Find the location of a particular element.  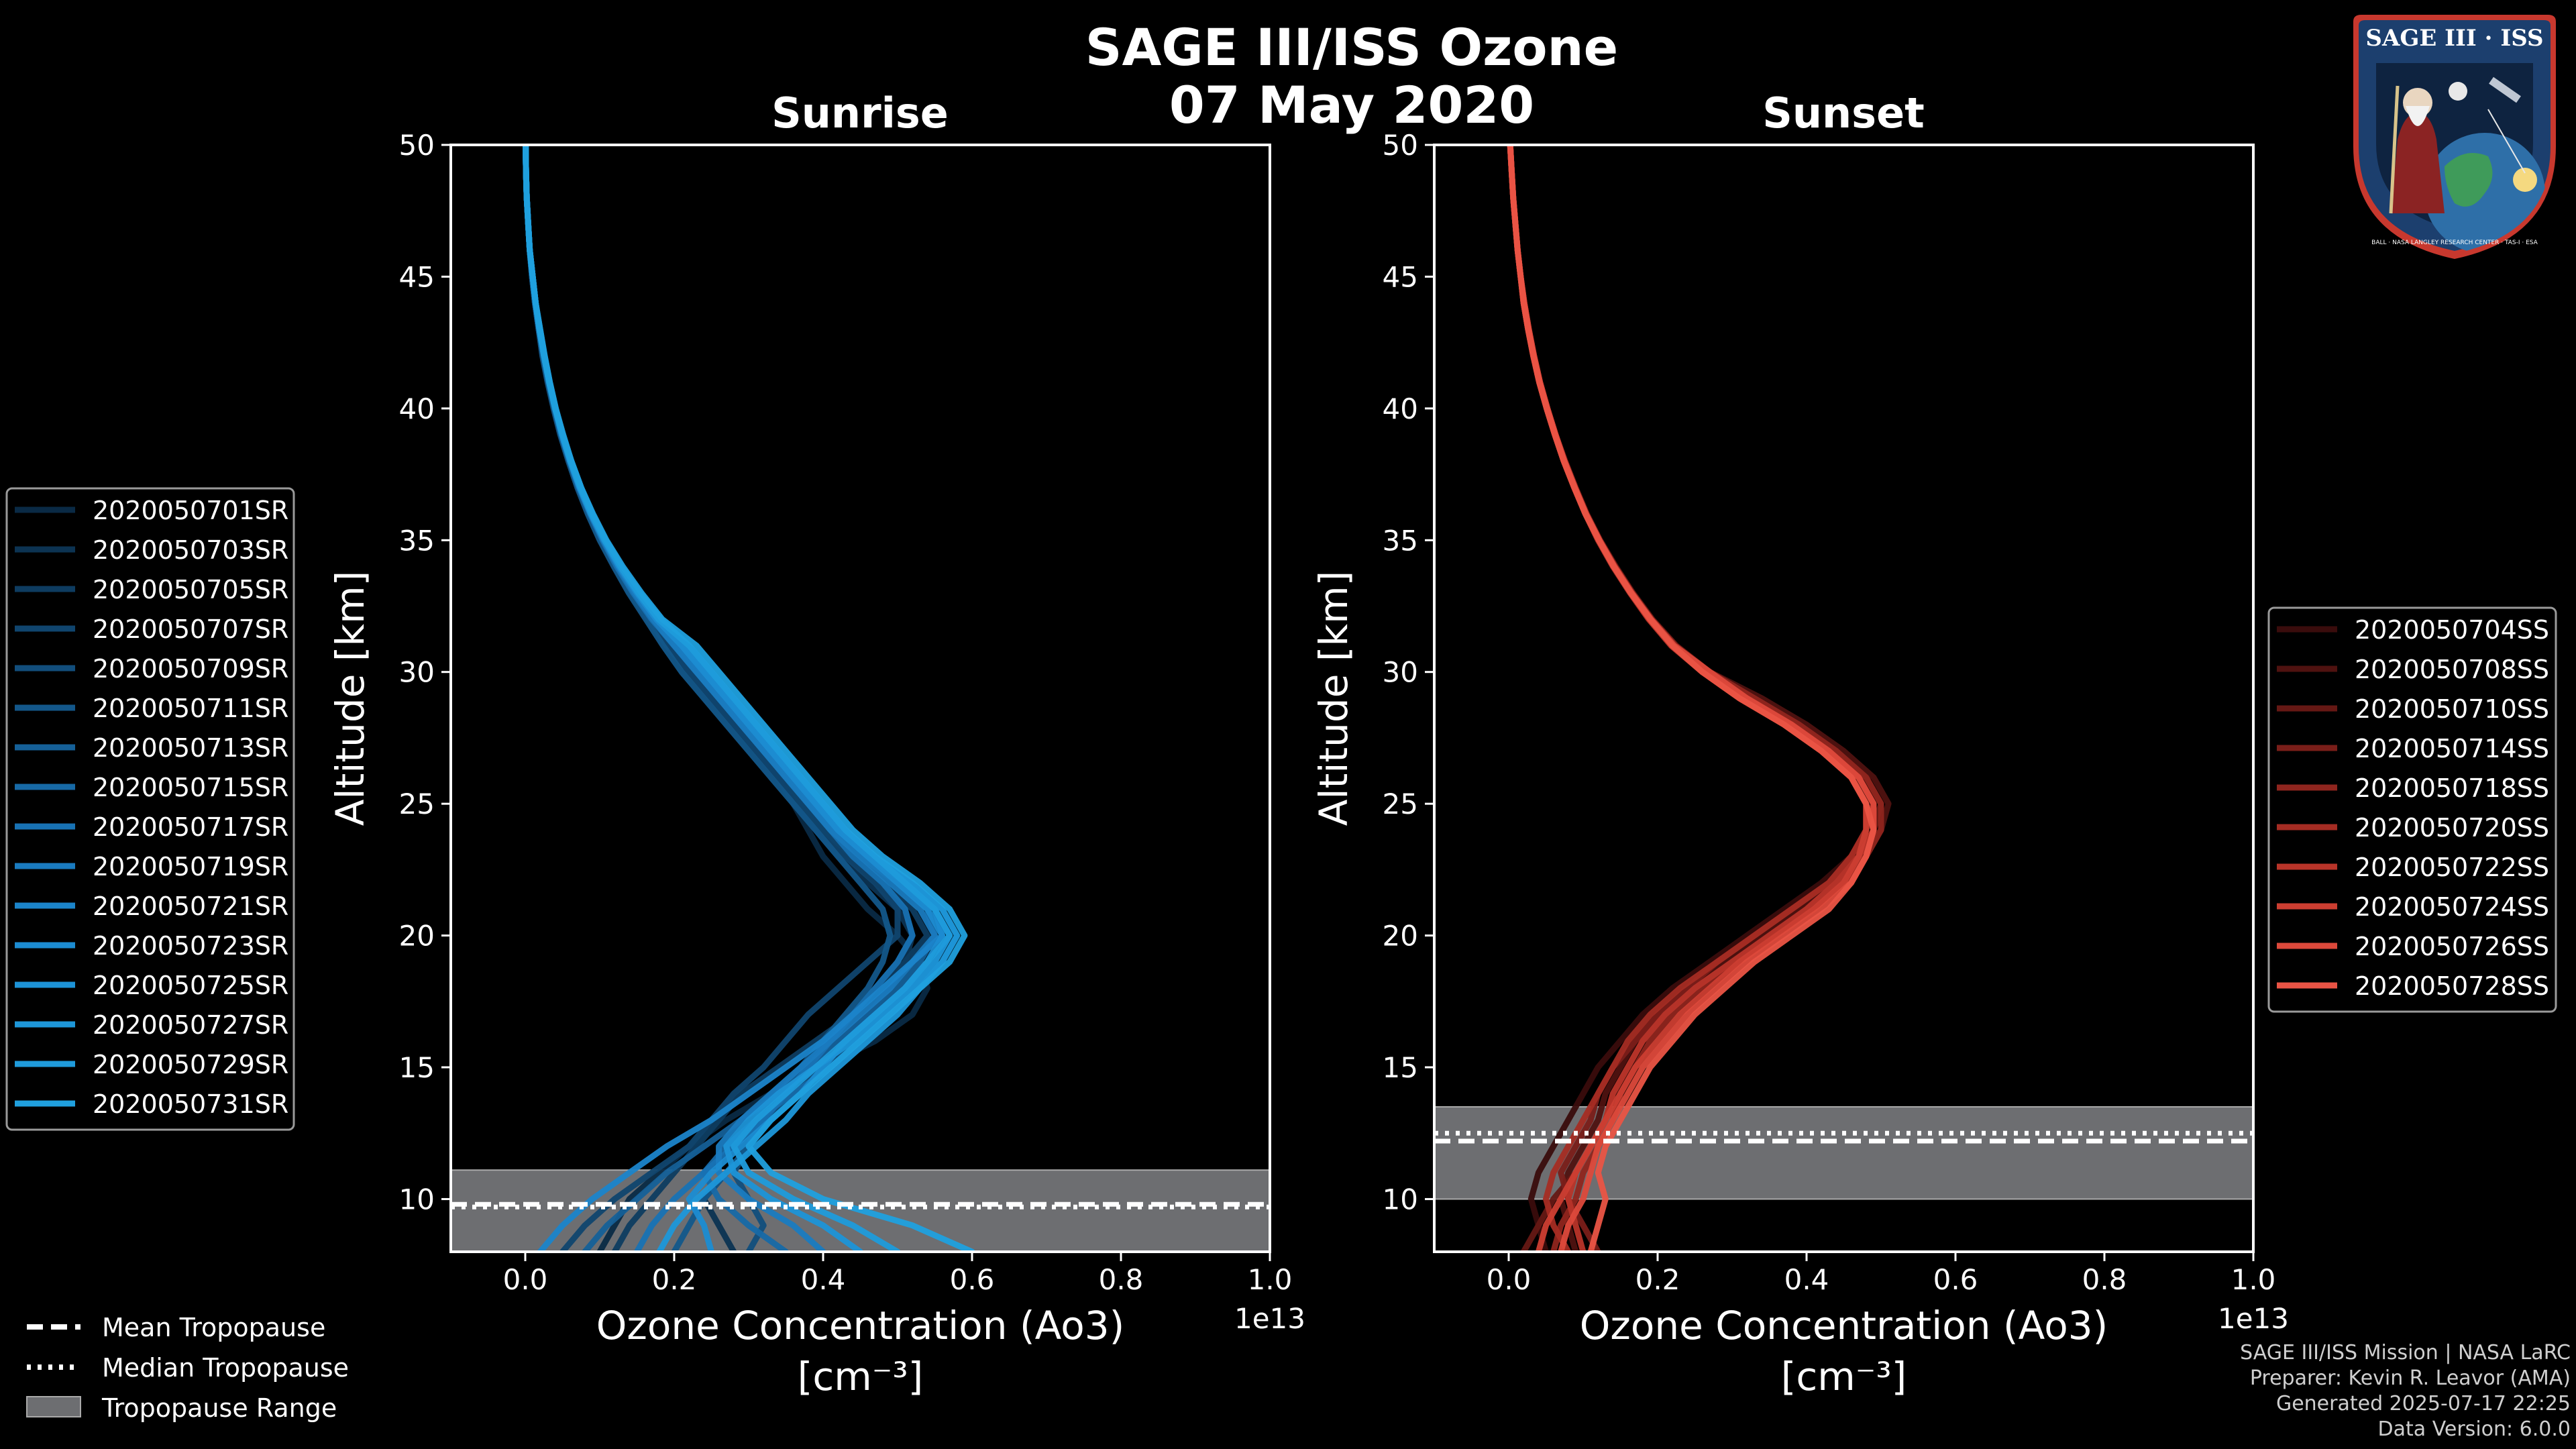

logo-figure-icon is located at coordinates (2418, 163).